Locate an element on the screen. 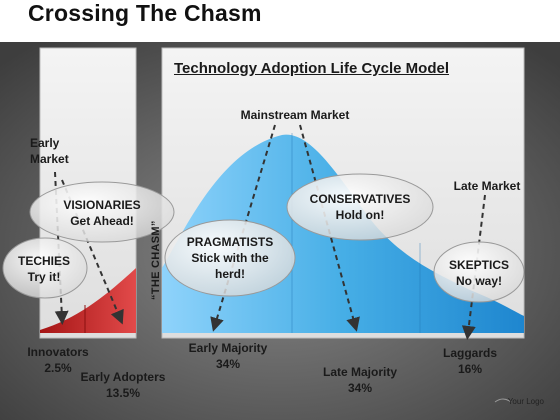  bubble-visionaries-shape is located at coordinates (102, 212).